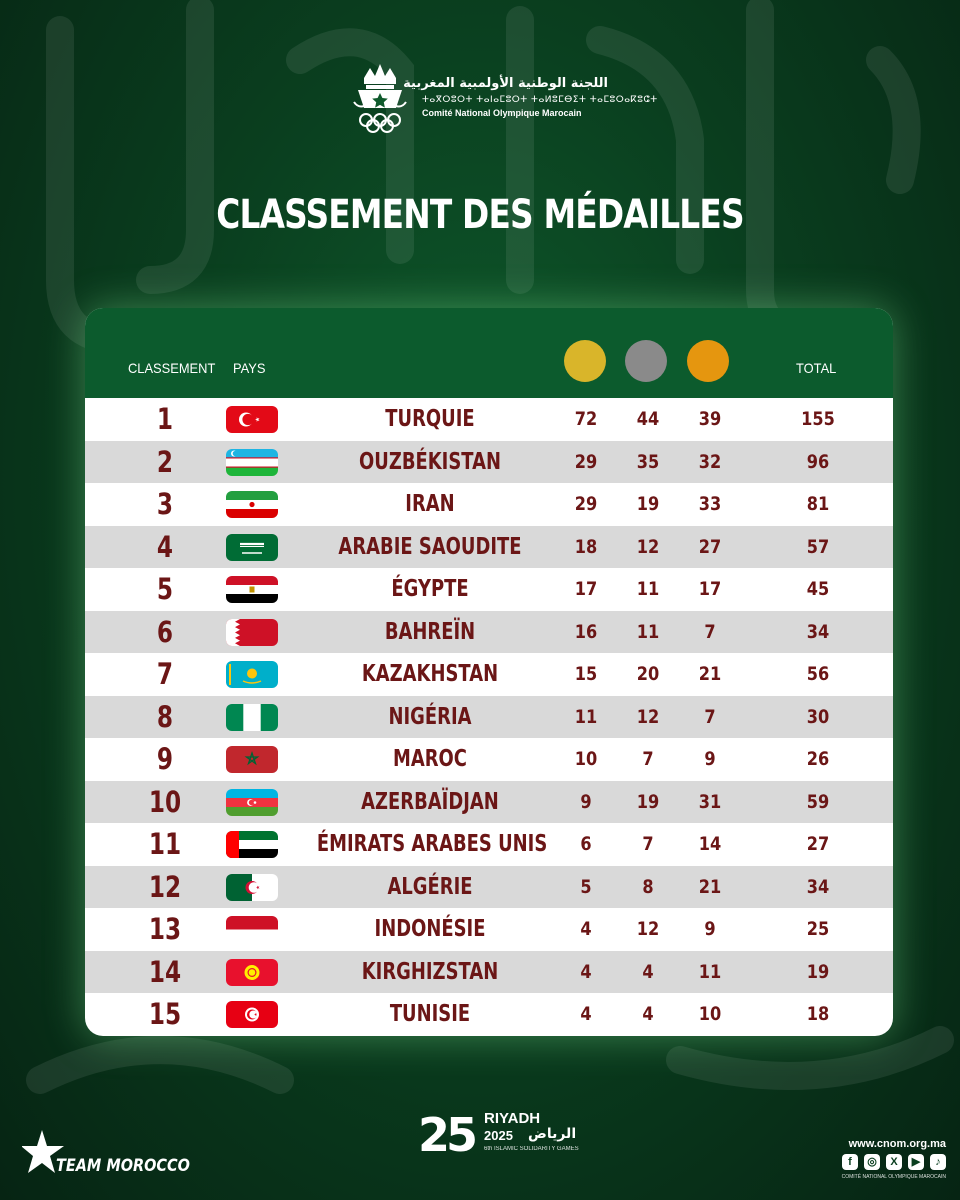  Describe the element at coordinates (165, 631) in the screenshot. I see `rank-cell: 6` at that location.